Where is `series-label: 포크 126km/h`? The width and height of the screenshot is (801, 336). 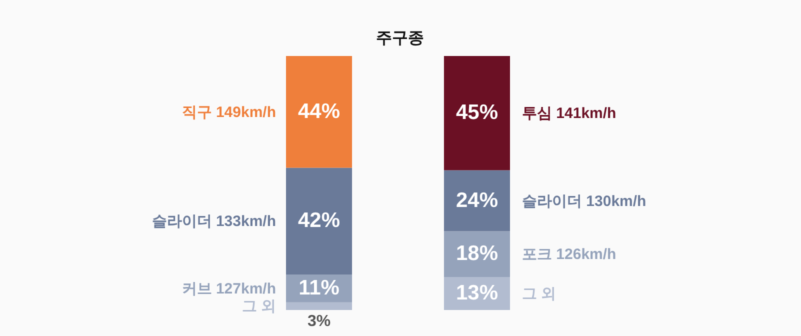 series-label: 포크 126km/h is located at coordinates (569, 255).